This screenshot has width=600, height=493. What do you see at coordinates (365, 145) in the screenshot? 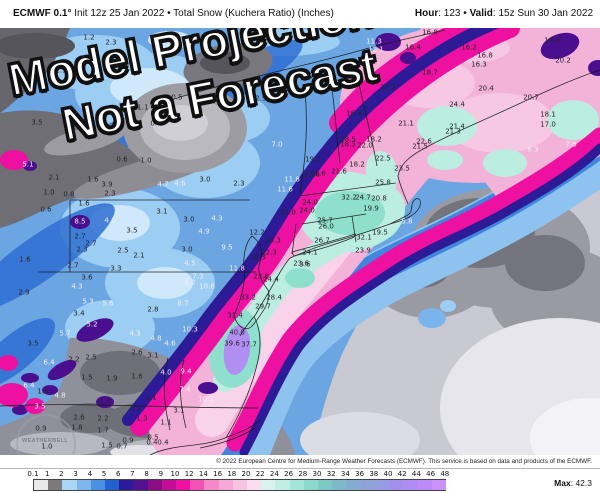
I see `map-value-label: 22.0` at bounding box center [365, 145].